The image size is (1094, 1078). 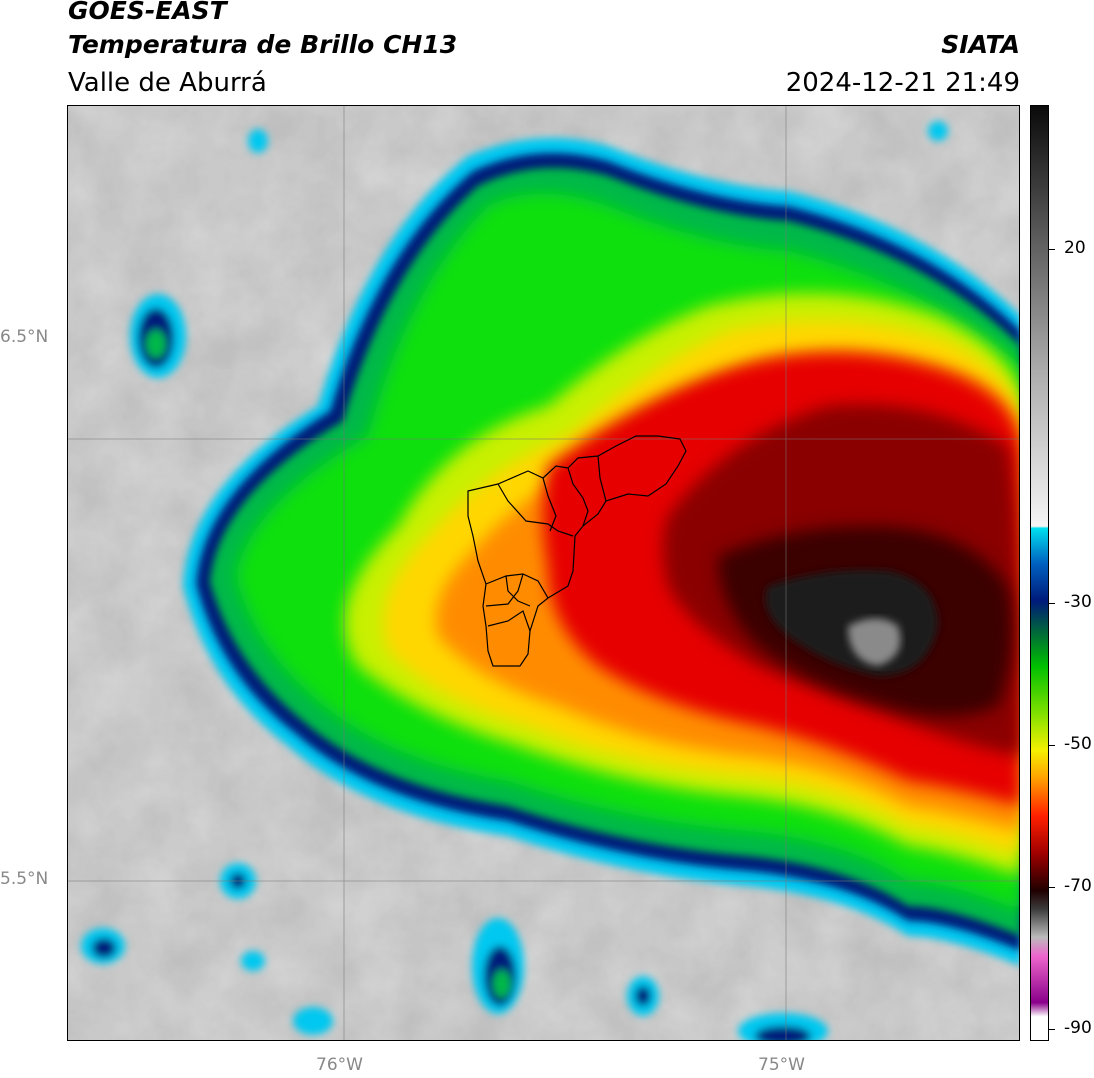 What do you see at coordinates (1075, 248) in the screenshot?
I see `cb-label-20: 20` at bounding box center [1075, 248].